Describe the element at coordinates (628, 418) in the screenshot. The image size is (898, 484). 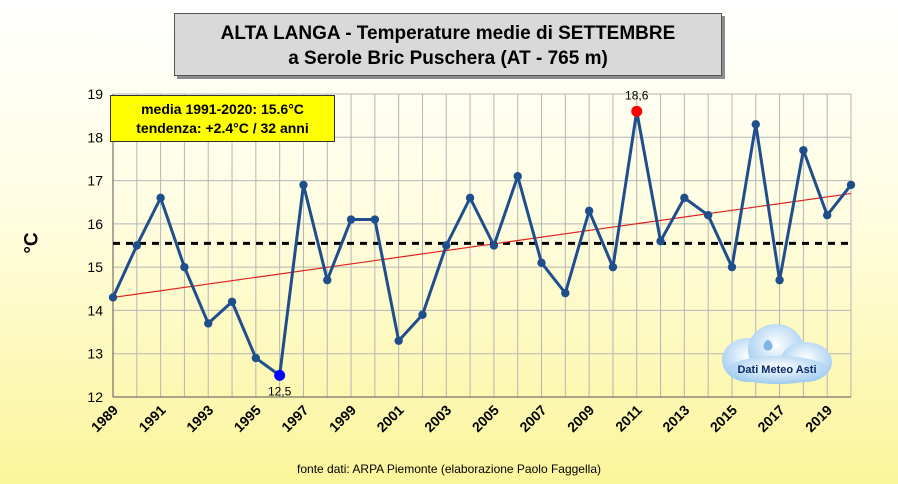
I see `x-tick-label: 2011` at that location.